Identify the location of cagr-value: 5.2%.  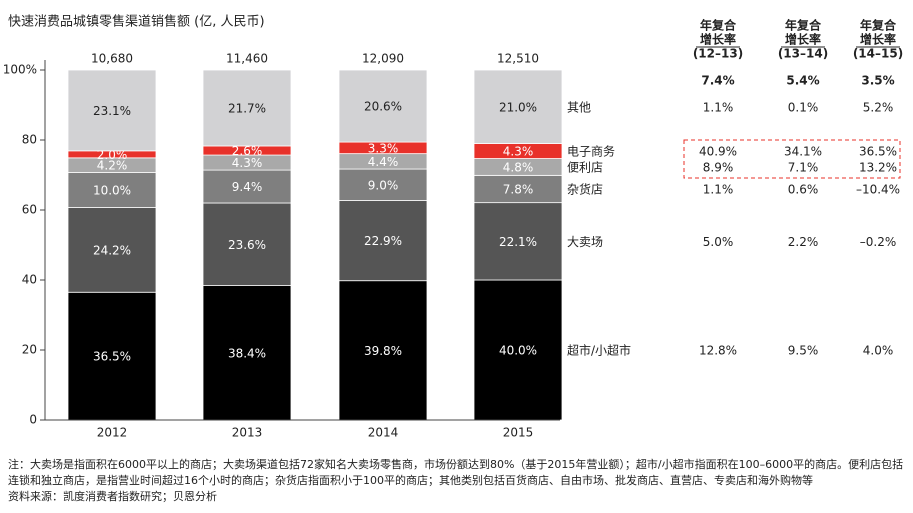
(878, 107).